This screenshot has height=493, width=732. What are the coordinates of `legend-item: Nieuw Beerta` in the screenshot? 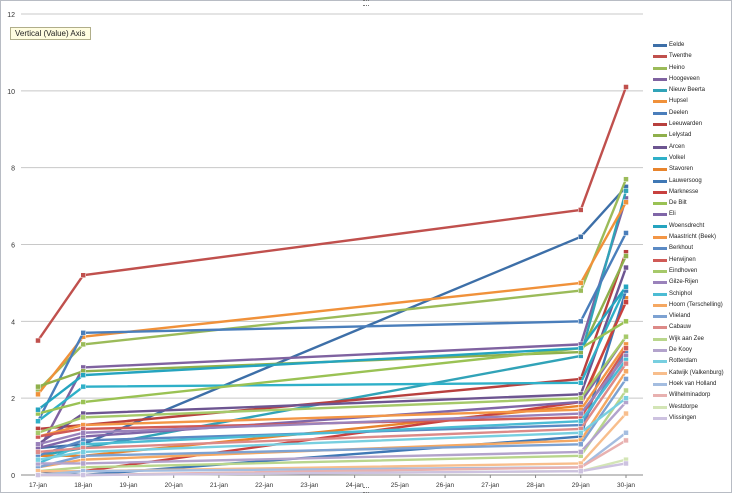 It's located at (689, 91).